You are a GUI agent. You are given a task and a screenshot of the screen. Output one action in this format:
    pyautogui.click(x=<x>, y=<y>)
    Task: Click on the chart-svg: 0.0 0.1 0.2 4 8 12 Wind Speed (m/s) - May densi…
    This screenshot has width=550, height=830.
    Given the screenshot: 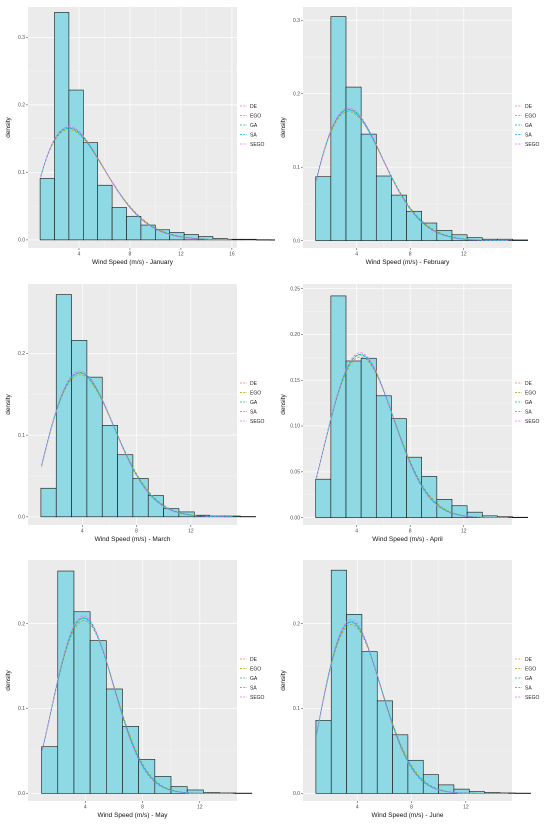 What is the action you would take?
    pyautogui.click(x=135, y=689)
    